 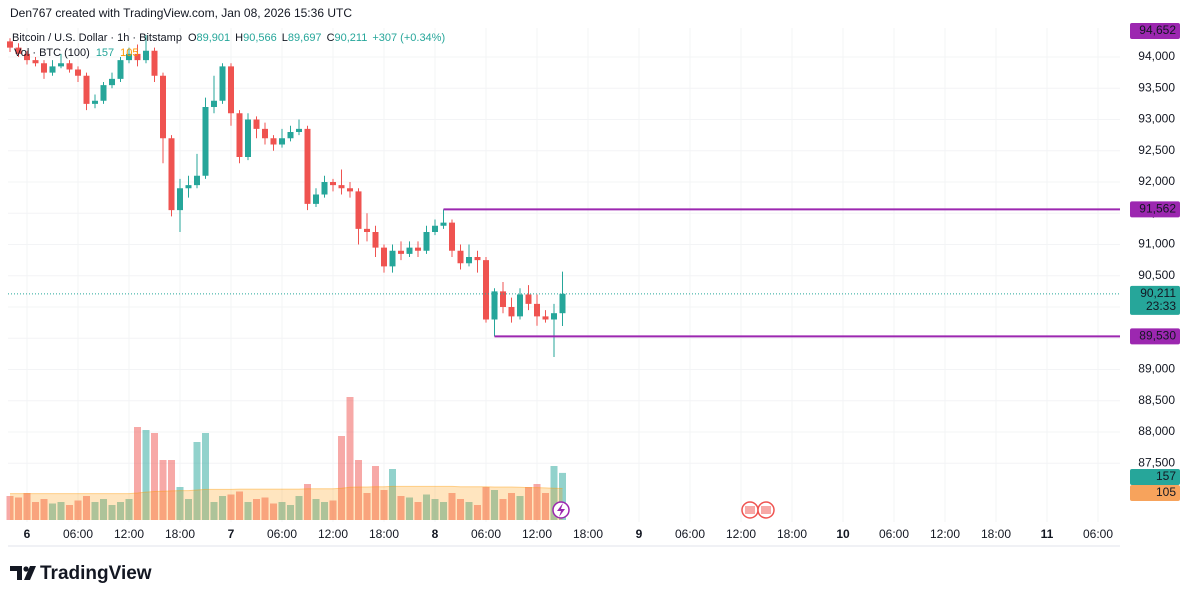 I want to click on last-price-label-box, so click(x=1155, y=300).